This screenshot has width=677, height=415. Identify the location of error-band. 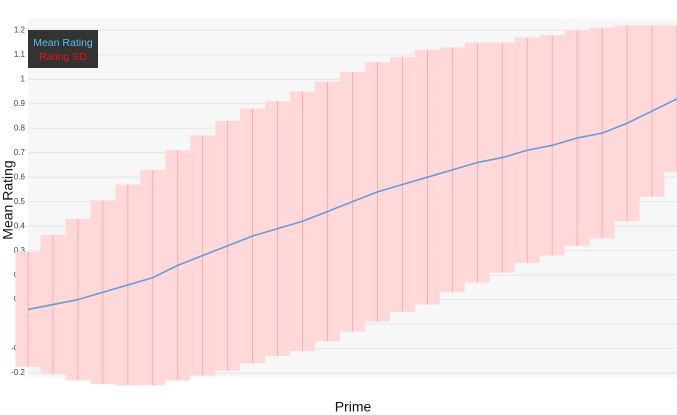
(670, 99).